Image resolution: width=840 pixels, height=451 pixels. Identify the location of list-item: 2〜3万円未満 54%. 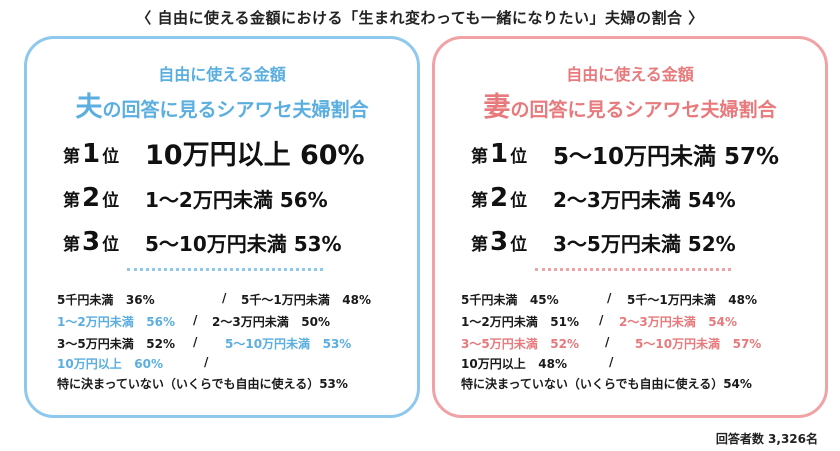
(678, 322).